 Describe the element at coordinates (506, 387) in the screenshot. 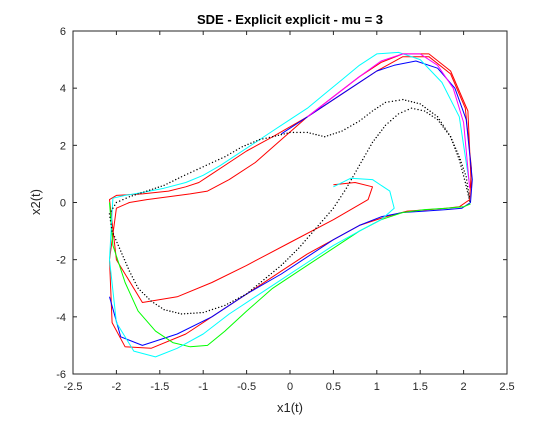

I see `x-tick-label: 2.5` at that location.